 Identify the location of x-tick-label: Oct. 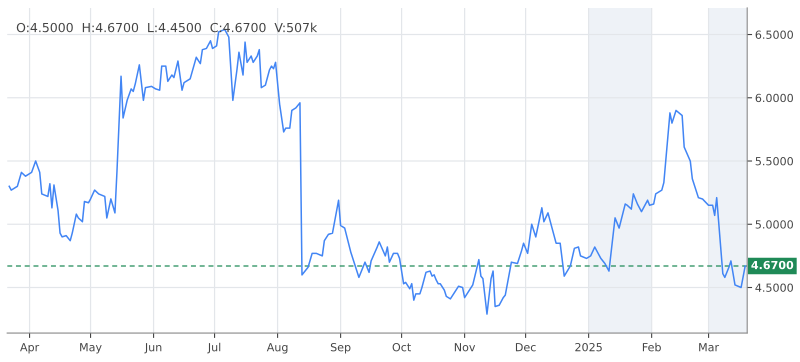
(401, 347).